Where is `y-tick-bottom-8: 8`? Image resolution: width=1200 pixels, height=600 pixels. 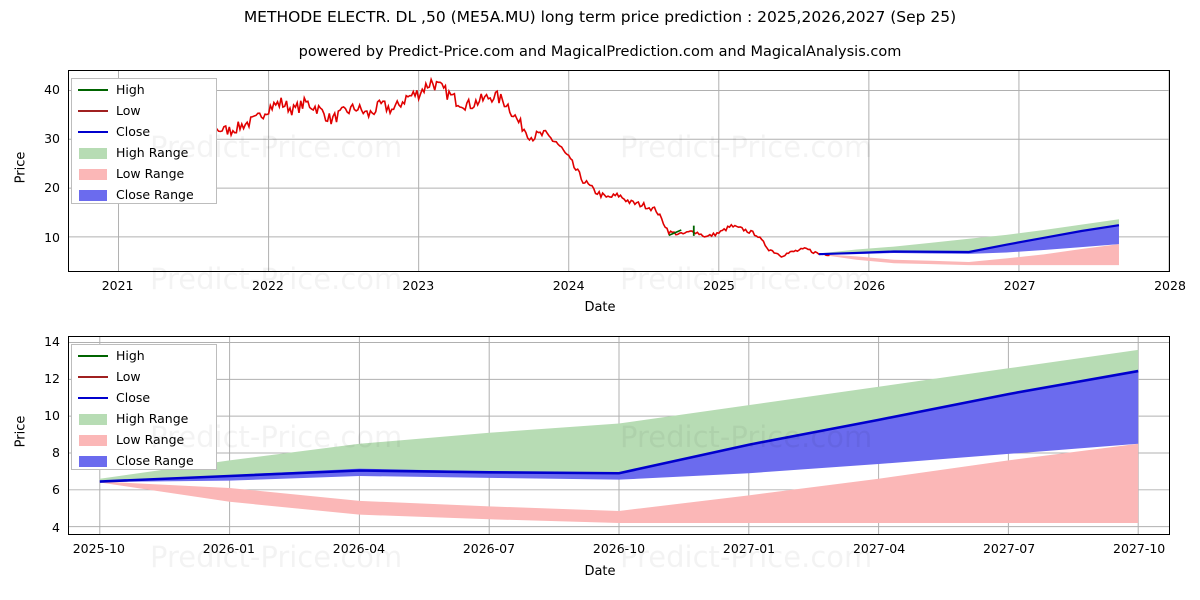
y-tick-bottom-8: 8 is located at coordinates (56, 453).